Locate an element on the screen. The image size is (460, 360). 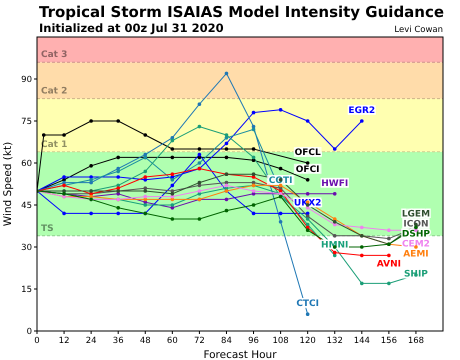
y-tick-label: 75 is located at coordinates (26, 121).